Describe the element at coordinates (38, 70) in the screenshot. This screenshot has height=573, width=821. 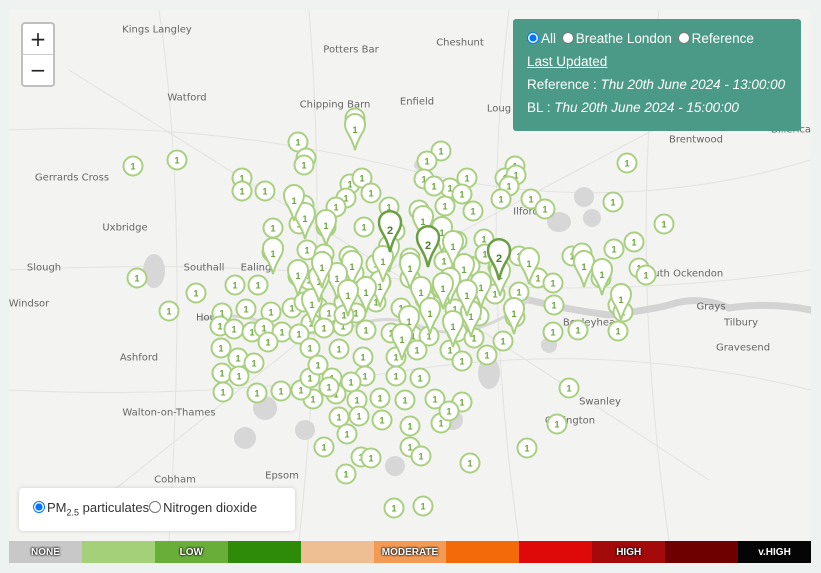
I see `zoom-out-button: −` at that location.